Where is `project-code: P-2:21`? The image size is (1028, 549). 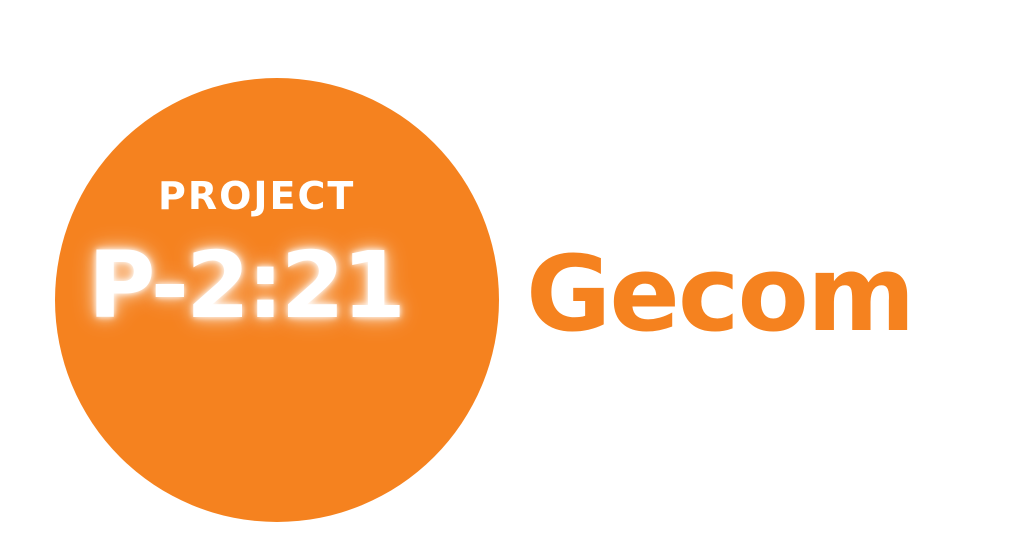 project-code: P-2:21 is located at coordinates (247, 285).